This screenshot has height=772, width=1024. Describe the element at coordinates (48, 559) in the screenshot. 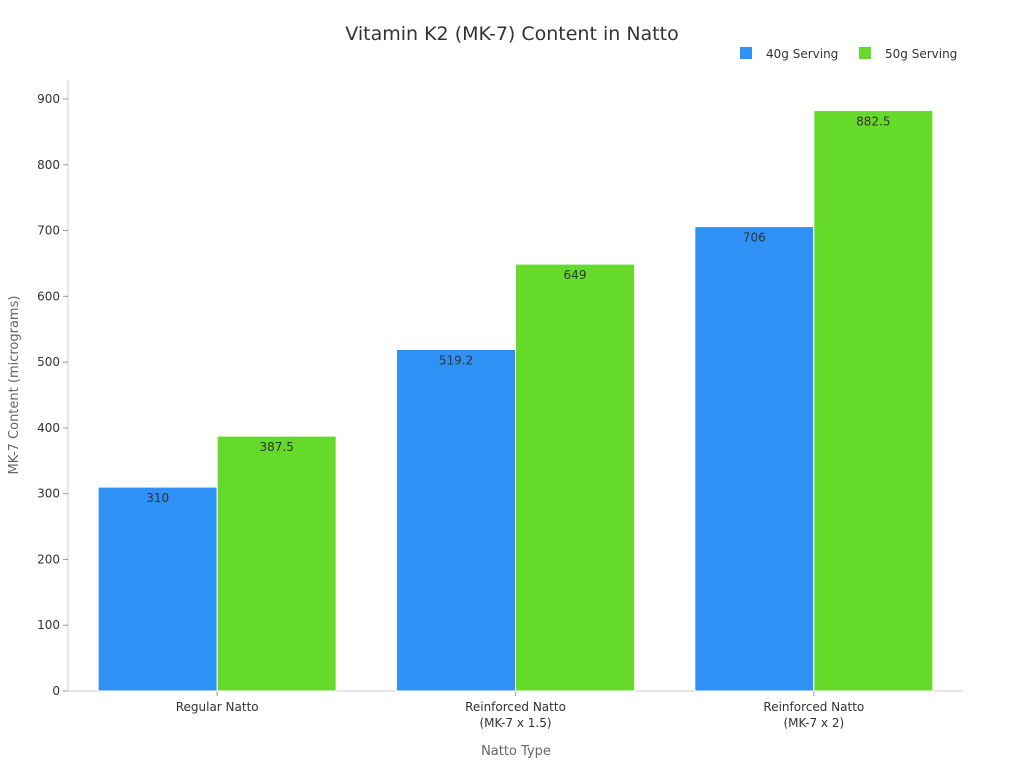

I see `y-tick-label: 200` at that location.